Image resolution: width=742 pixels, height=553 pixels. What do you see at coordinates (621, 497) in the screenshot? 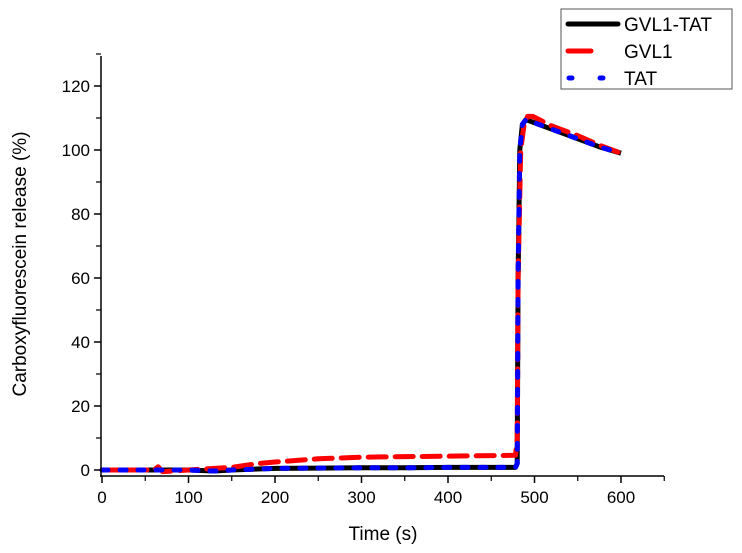
I see `x-tick-label: 600` at bounding box center [621, 497].